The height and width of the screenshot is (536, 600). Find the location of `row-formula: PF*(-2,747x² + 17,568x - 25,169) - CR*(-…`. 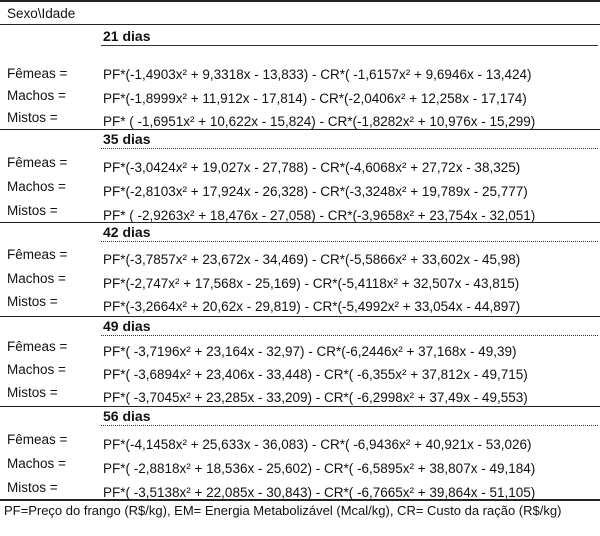

row-formula: PF*(-2,747x² + 17,568x - 25,169) - CR*(-… is located at coordinates (311, 283).